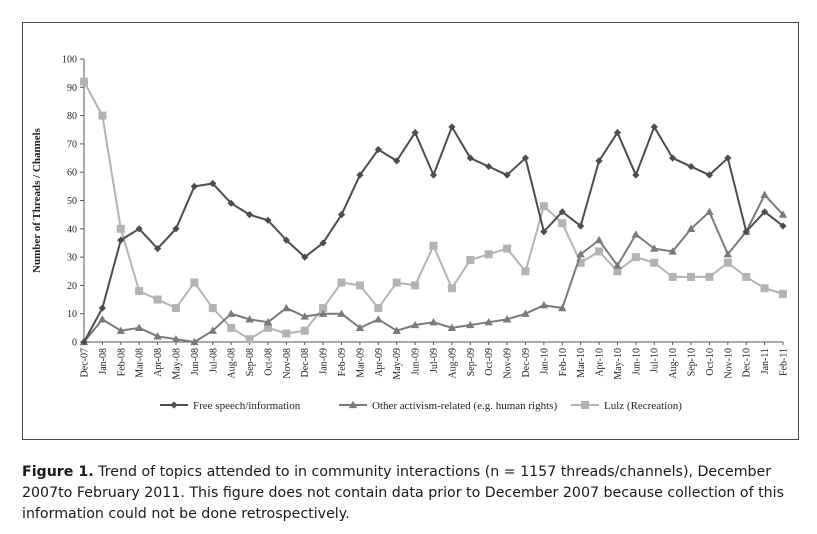  Describe the element at coordinates (72, 258) in the screenshot. I see `y-tick-label: 30` at that location.